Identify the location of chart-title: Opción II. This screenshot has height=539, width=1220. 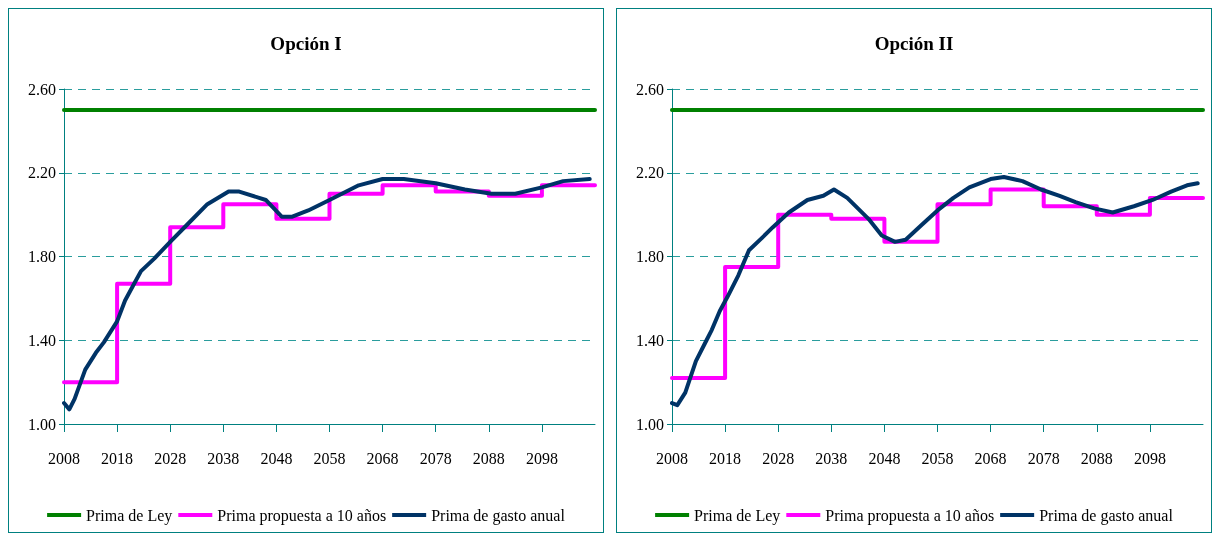
(914, 43).